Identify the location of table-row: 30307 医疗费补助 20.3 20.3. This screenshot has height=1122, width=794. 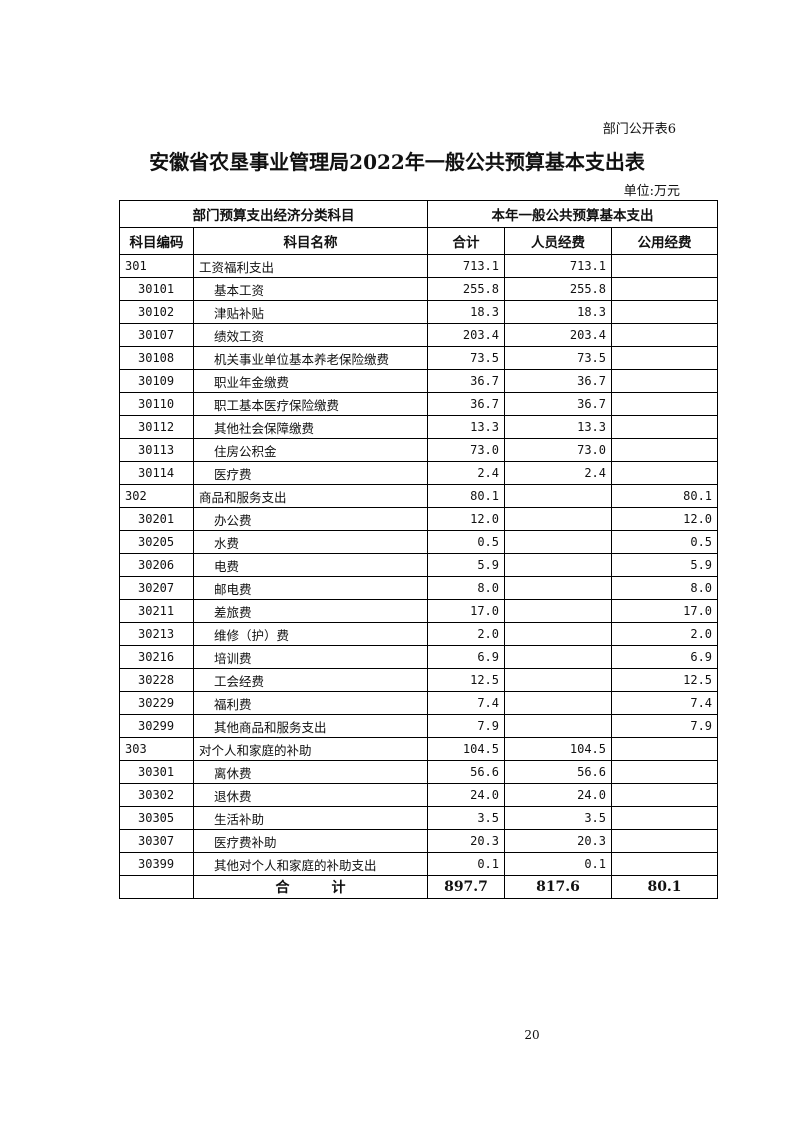
(419, 841).